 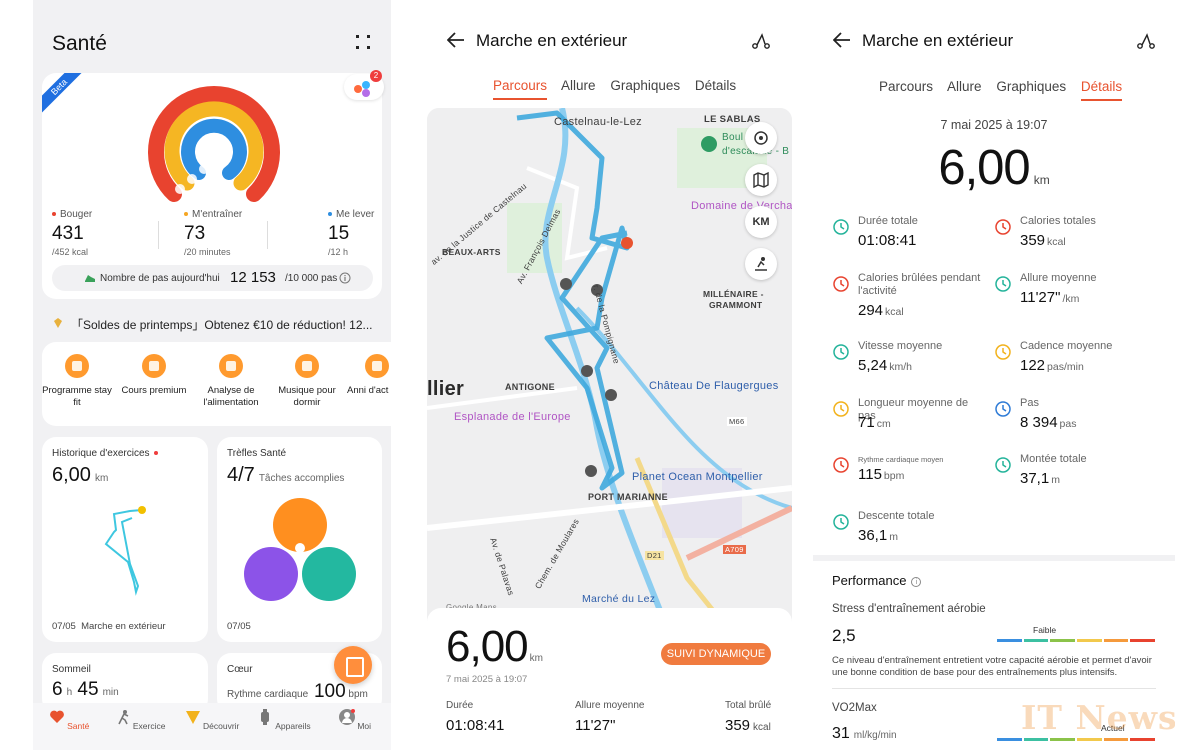 I want to click on gauge-icon, so click(x=1003, y=284).